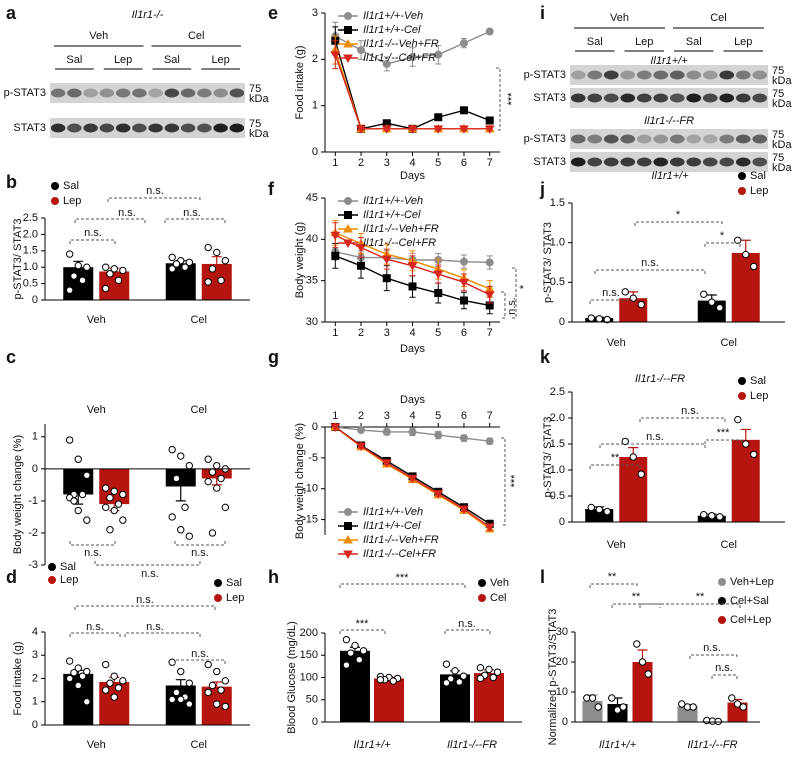 This screenshot has height=783, width=800. What do you see at coordinates (557, 418) in the screenshot?
I see `y-tick-label: 2.0` at bounding box center [557, 418].